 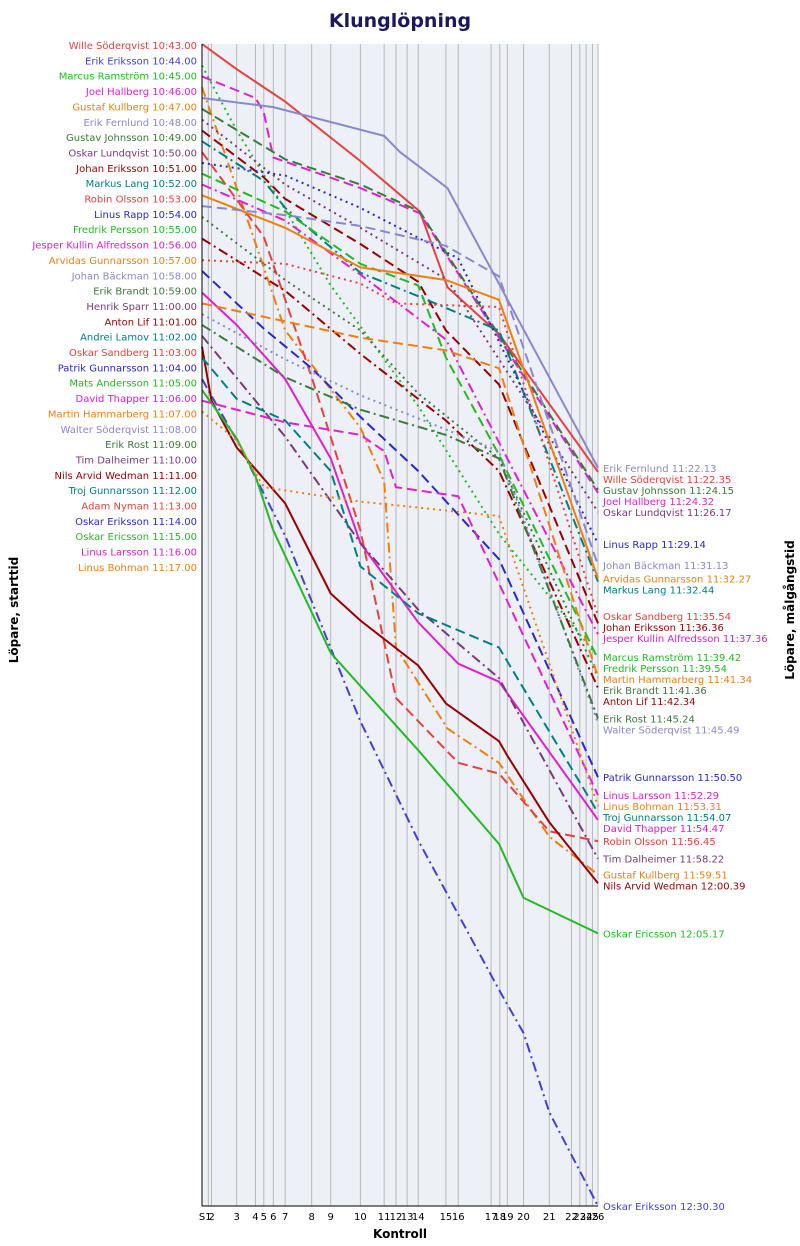 What do you see at coordinates (273, 1217) in the screenshot?
I see `x-tick-label: 6` at bounding box center [273, 1217].